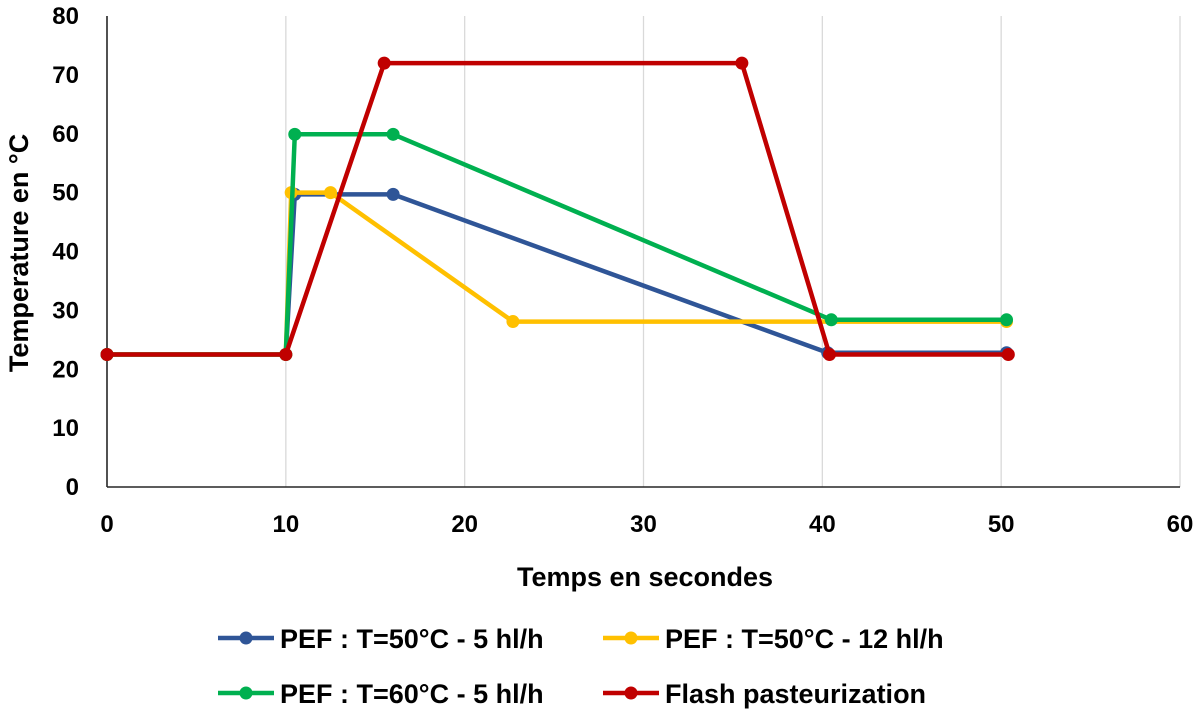  Describe the element at coordinates (65, 16) in the screenshot. I see `y-tick-label: 80` at that location.